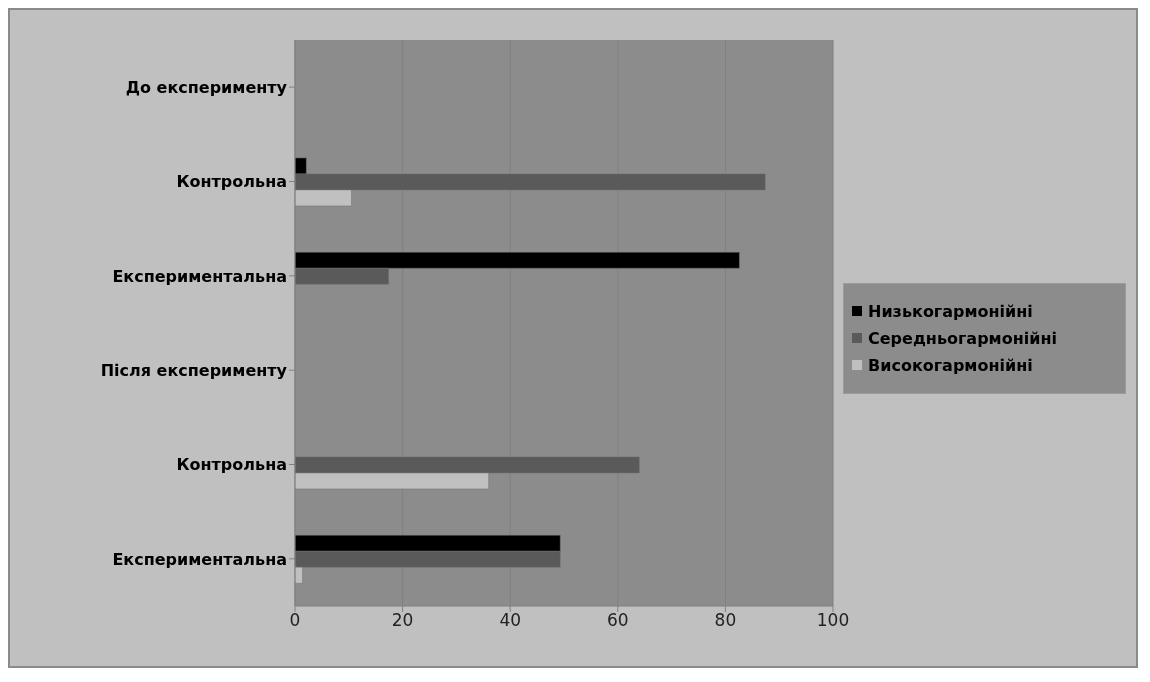 The image size is (1150, 682). Describe the element at coordinates (725, 620) in the screenshot. I see `x-tick-label: 80` at that location.